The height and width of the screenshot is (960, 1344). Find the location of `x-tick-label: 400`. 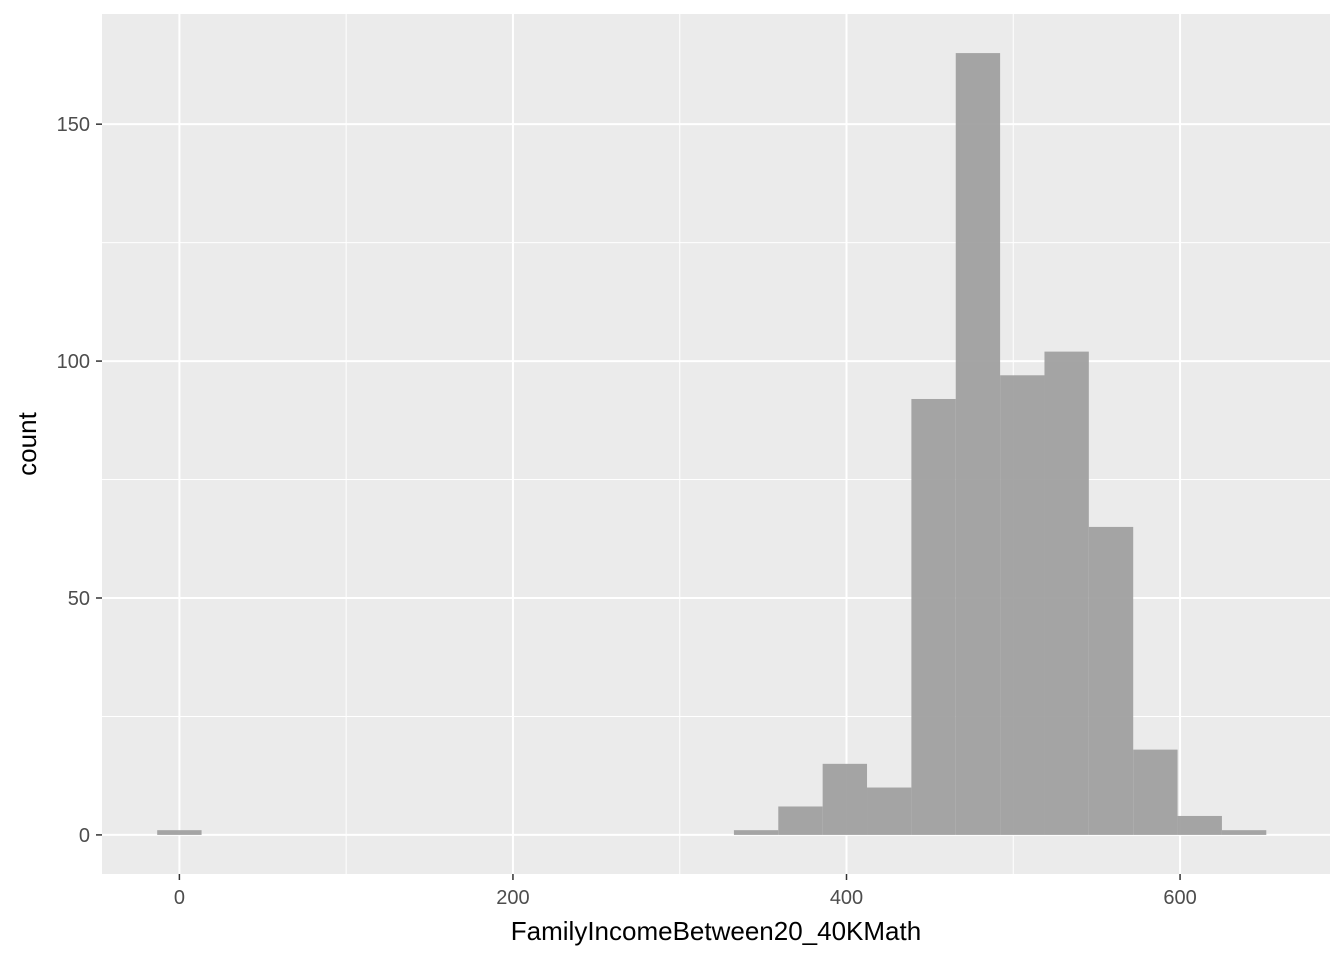

x-tick-label: 400 is located at coordinates (846, 898).